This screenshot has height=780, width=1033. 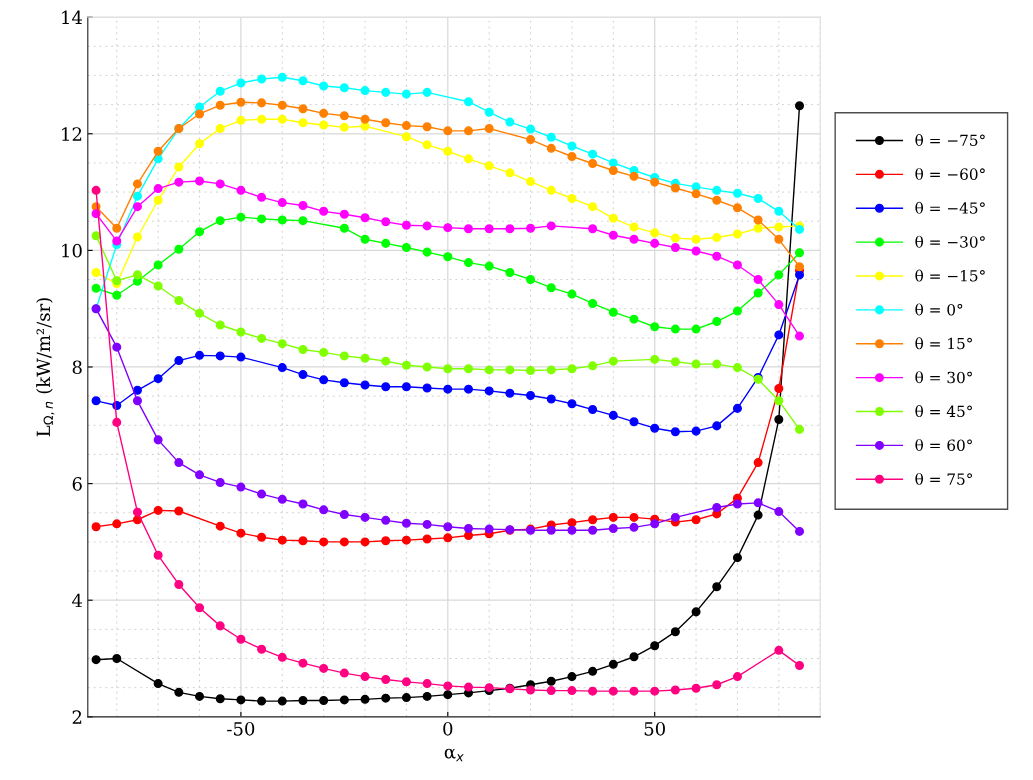 I want to click on y-tick-label: 6, so click(x=77, y=484).